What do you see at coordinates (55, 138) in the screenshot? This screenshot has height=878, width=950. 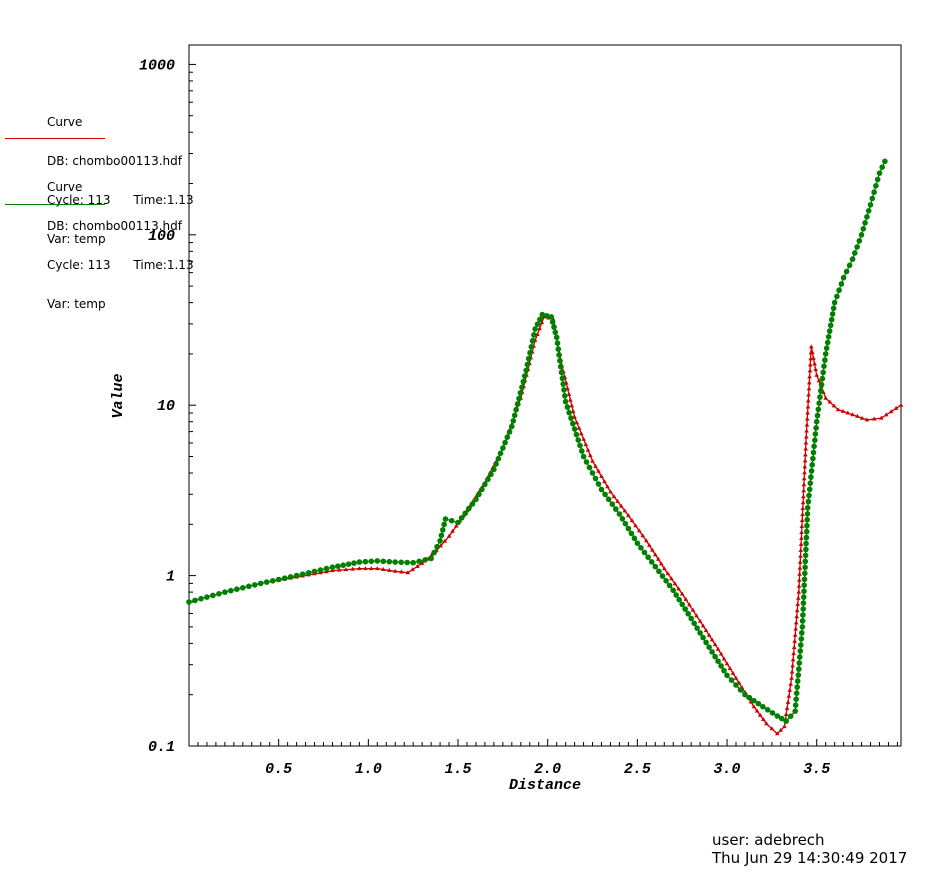 I see `legend-1-swatch` at bounding box center [55, 138].